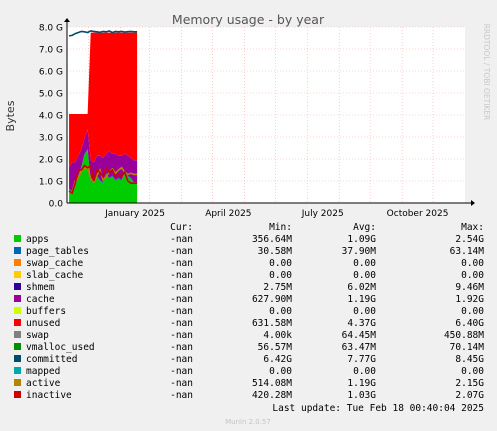 This screenshot has width=497, height=431. I want to click on legend-avg: 6.02M, so click(361, 287).